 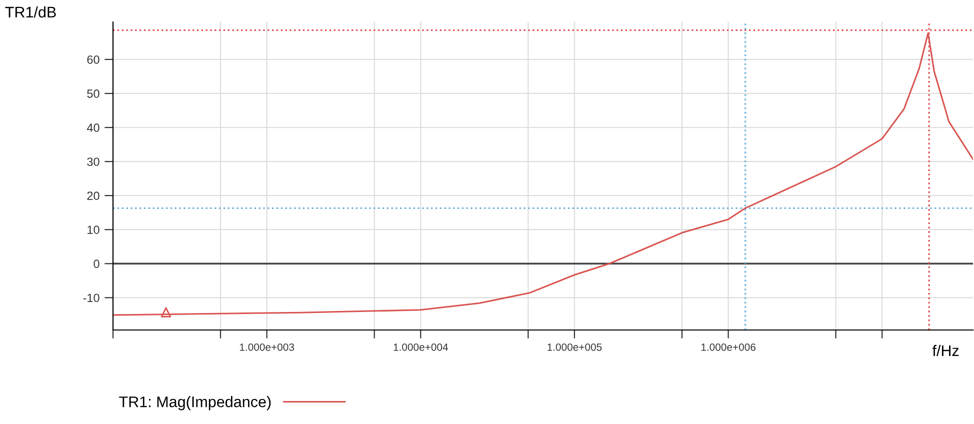 I want to click on x-tick-label: 1.000e+005, so click(x=575, y=347).